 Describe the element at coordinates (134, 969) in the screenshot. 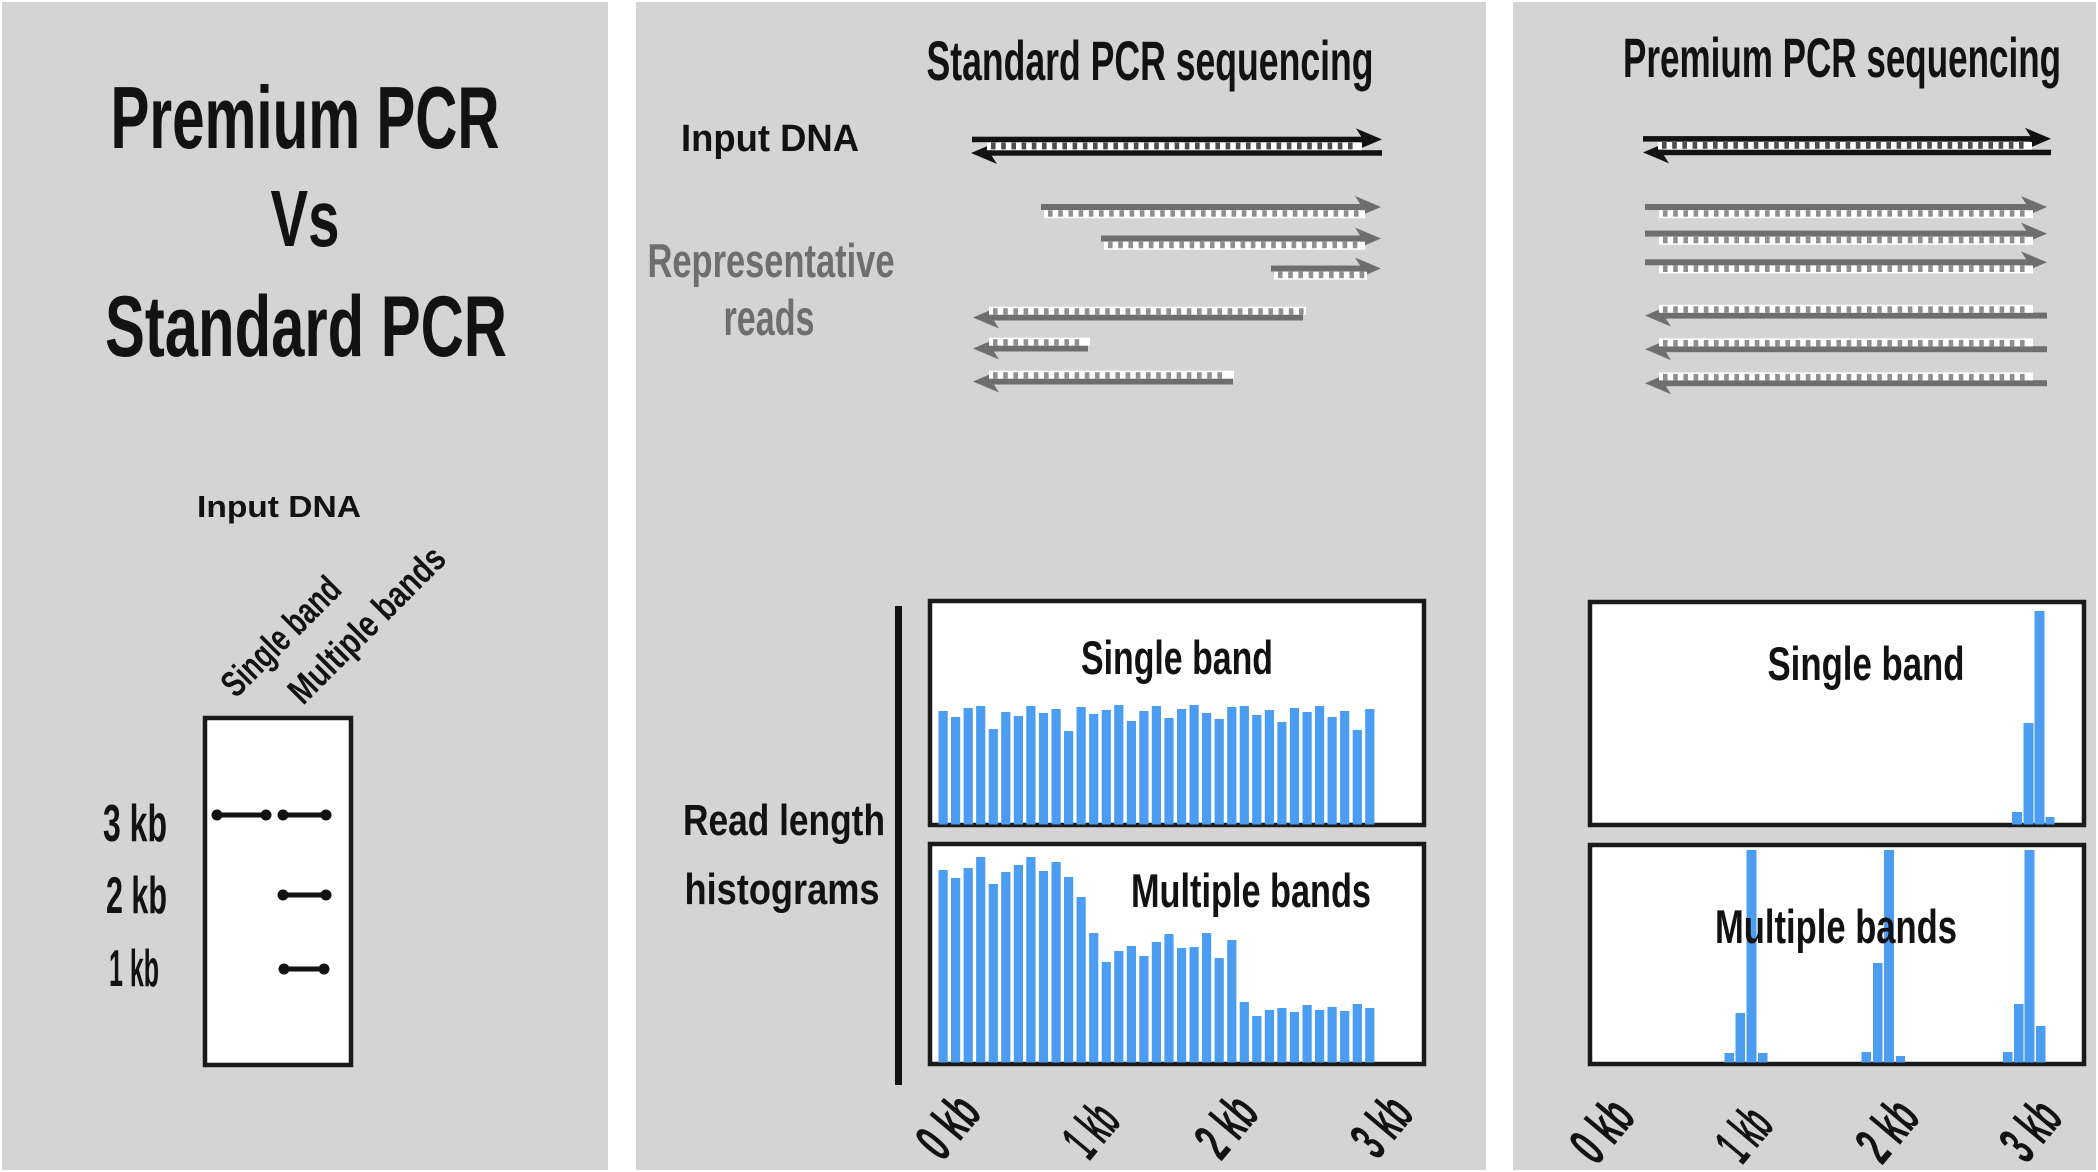

I see `svg-text: 1 kb` at that location.